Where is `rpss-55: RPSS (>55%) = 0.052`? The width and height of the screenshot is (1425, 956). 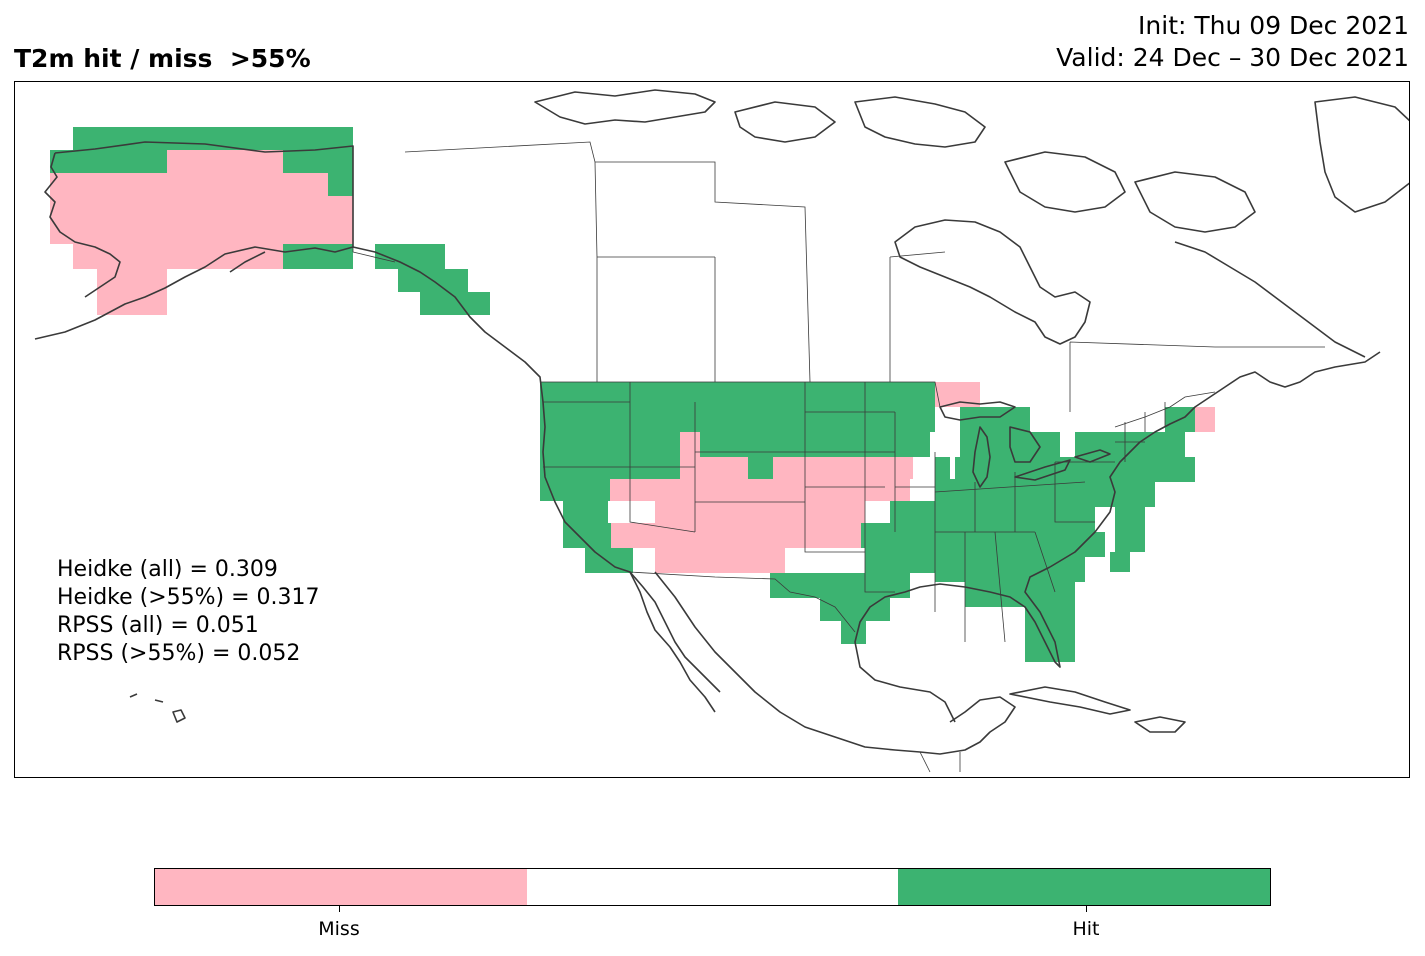 rpss-55: RPSS (>55%) = 0.052 is located at coordinates (179, 653).